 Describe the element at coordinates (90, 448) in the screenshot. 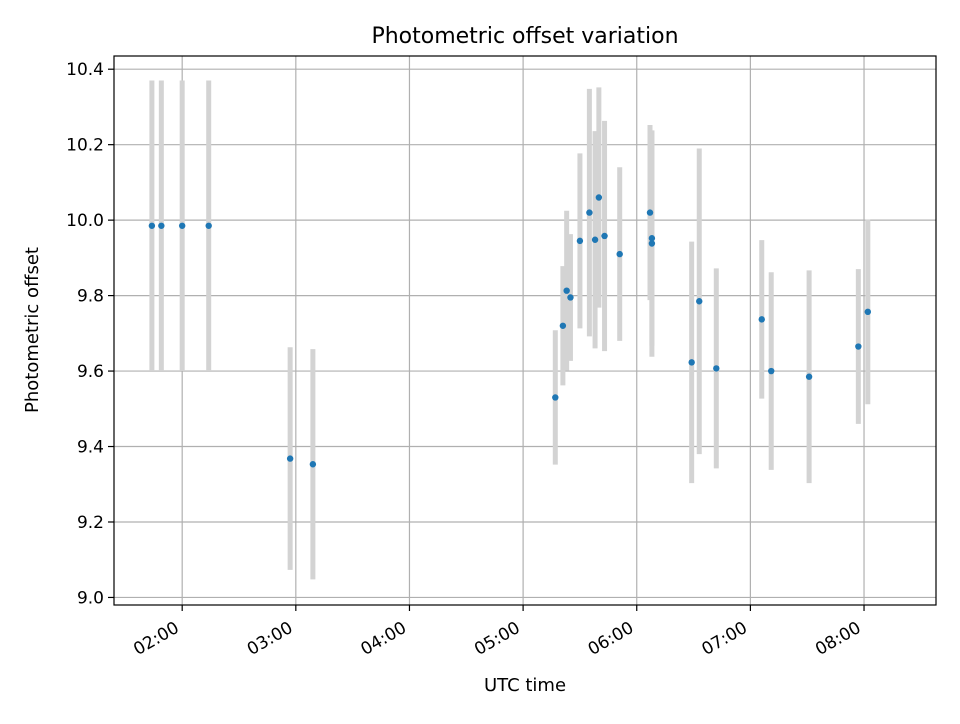

I see `y-tick-label: 9.4` at that location.